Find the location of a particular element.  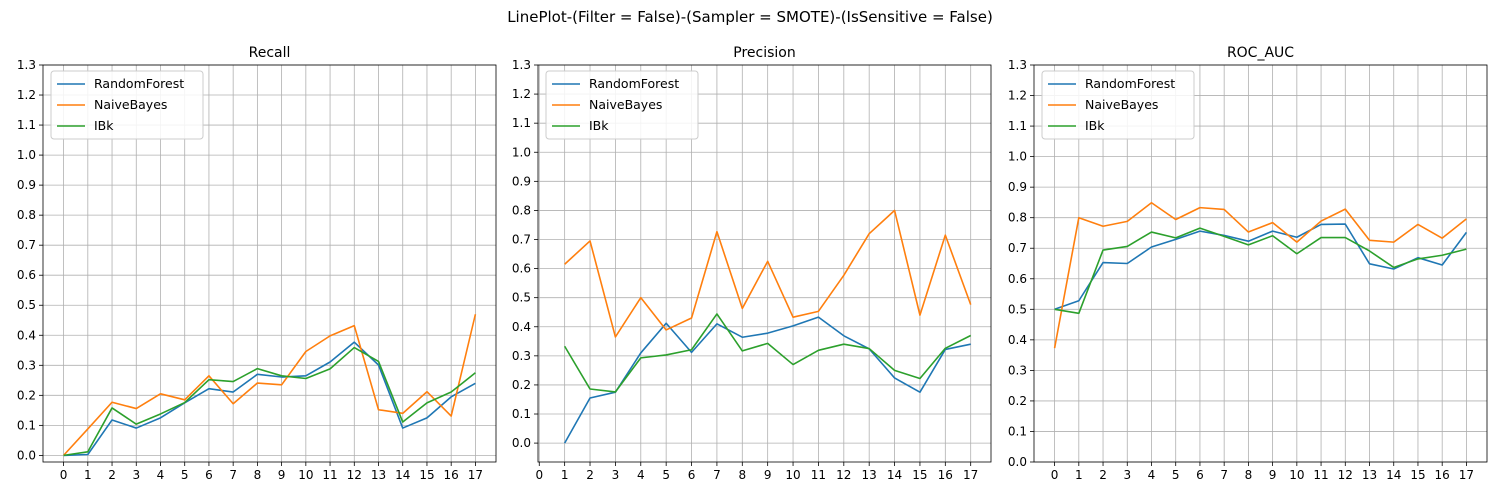

x-tick-label: 0 is located at coordinates (64, 475).